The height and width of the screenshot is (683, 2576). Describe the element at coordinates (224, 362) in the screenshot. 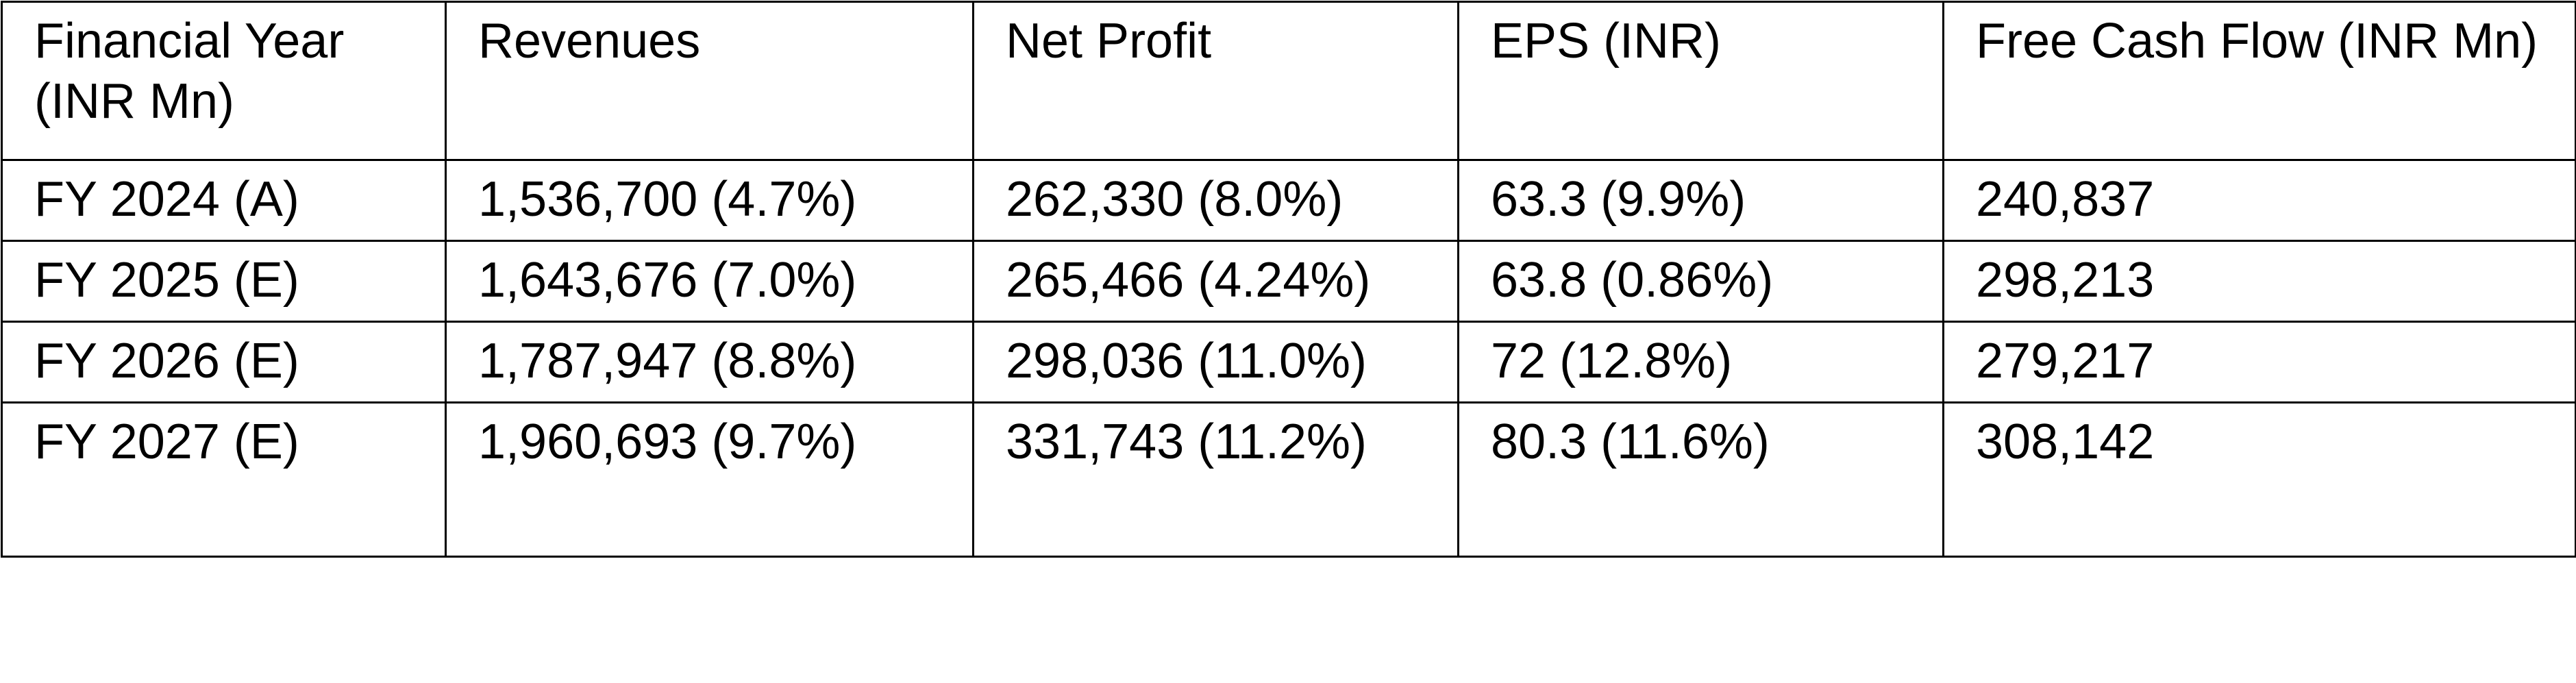

I see `cell-financial-year: FY 2026 (E)` at that location.